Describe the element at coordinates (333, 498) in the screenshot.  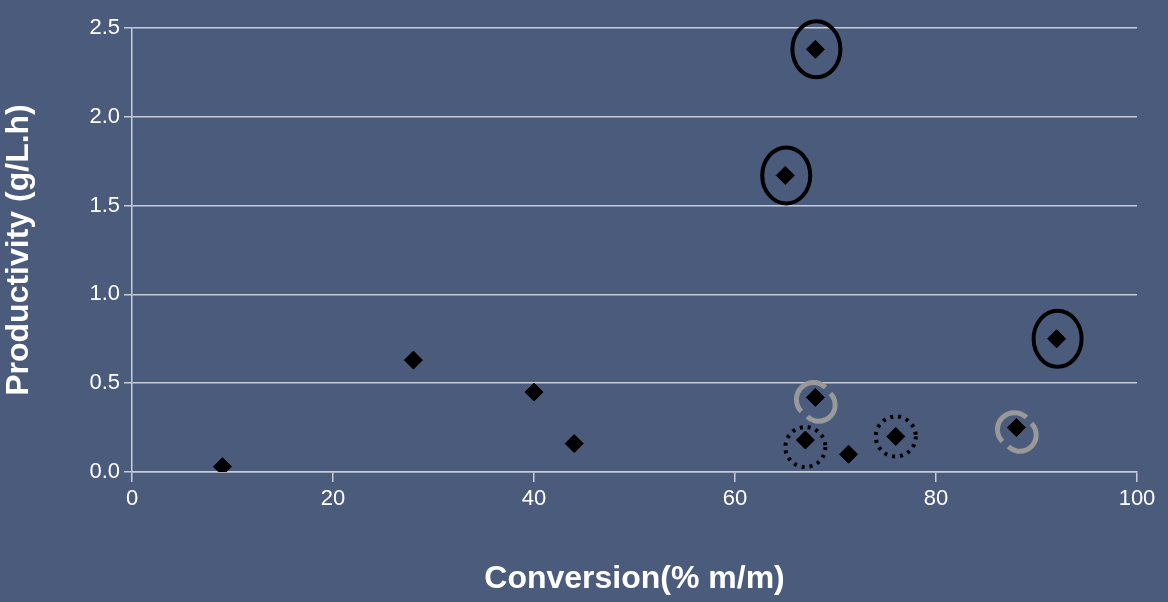
I see `x-tick-label: 20` at that location.